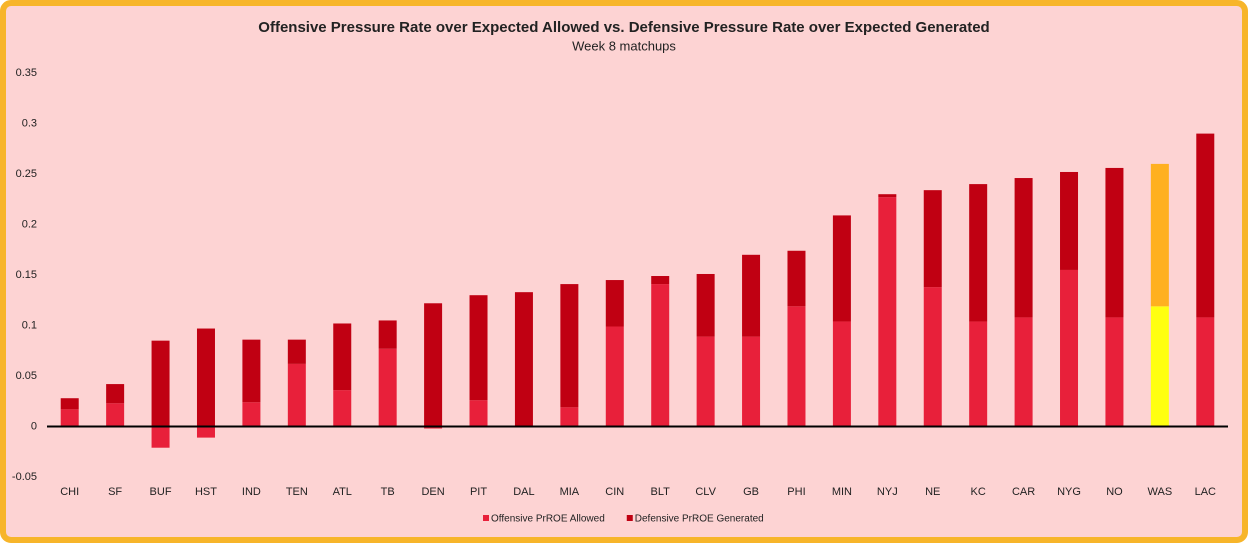  I want to click on x-tick-label: BLT, so click(661, 492).